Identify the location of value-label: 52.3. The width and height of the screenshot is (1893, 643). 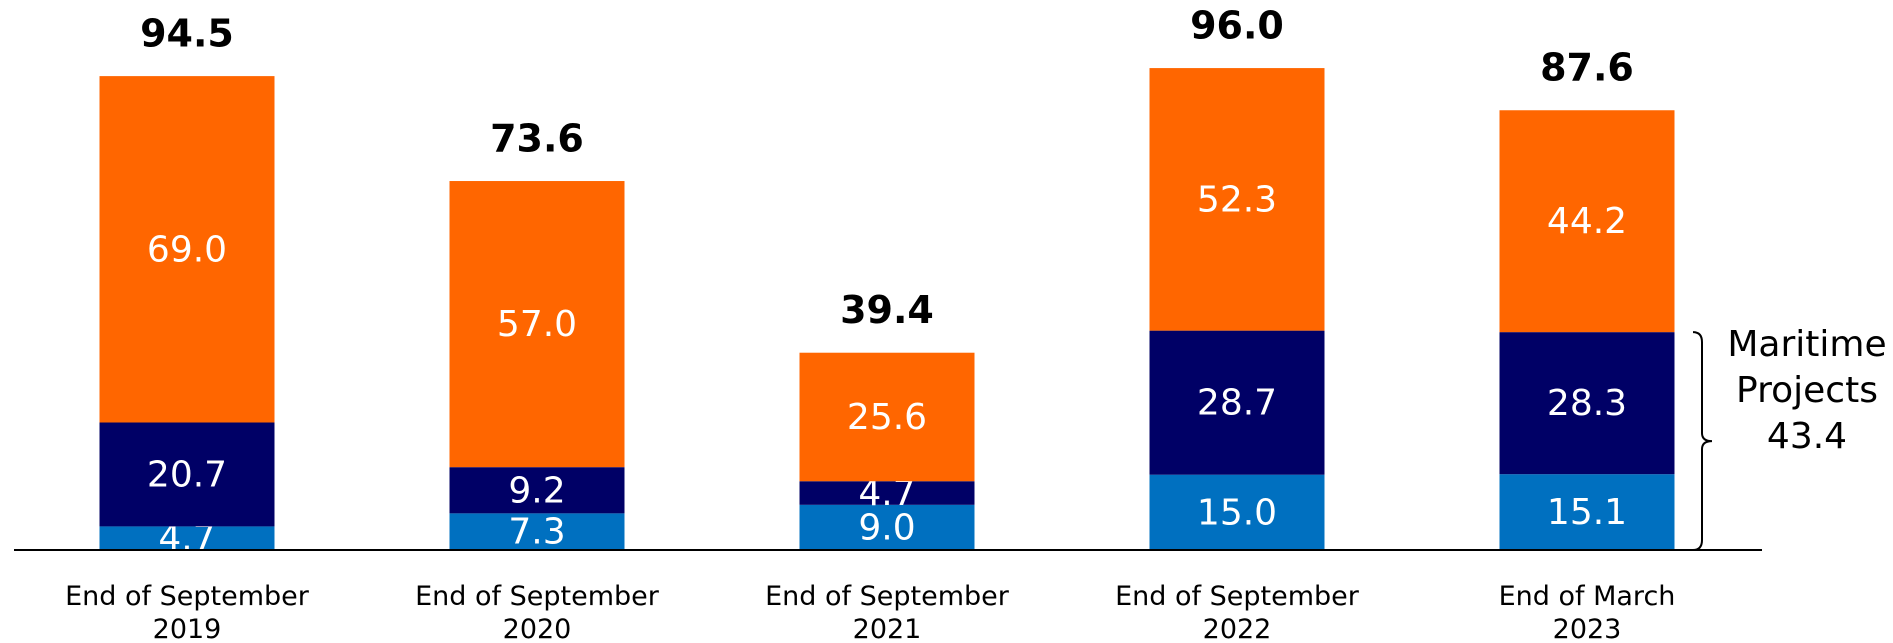
(1237, 199).